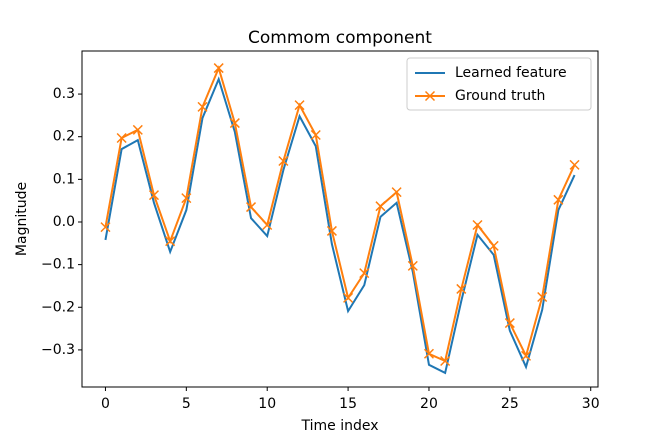 The width and height of the screenshot is (664, 447). I want to click on legend-box, so click(499, 84).